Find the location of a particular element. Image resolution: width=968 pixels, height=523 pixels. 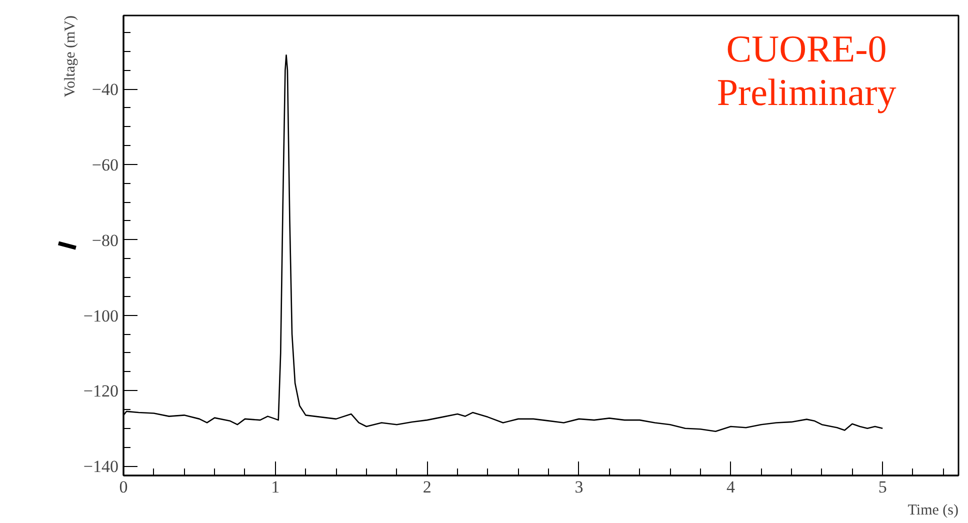

y-axis-title: Voltage (mV) is located at coordinates (70, 56).